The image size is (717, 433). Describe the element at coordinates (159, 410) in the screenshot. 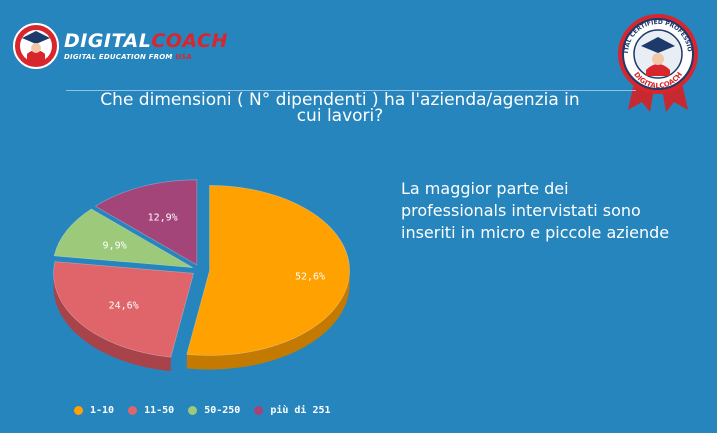

I see `legend-label-1: 11-50` at that location.